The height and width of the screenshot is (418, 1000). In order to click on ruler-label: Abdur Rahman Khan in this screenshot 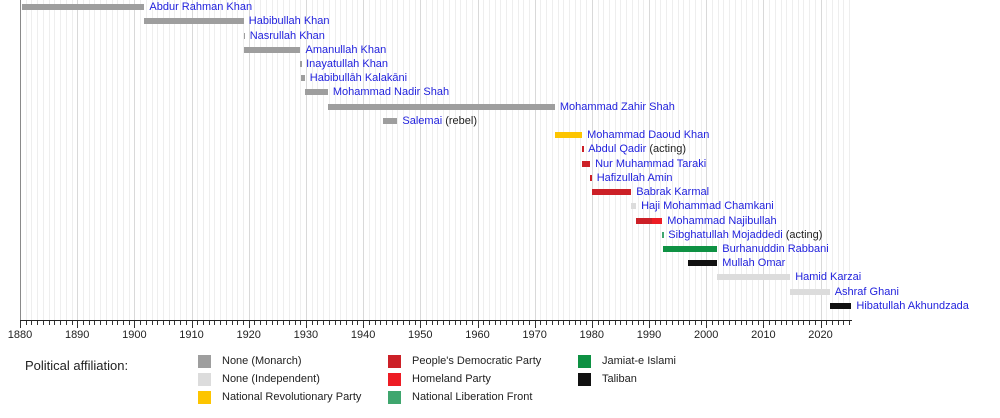, I will do `click(200, 7)`.